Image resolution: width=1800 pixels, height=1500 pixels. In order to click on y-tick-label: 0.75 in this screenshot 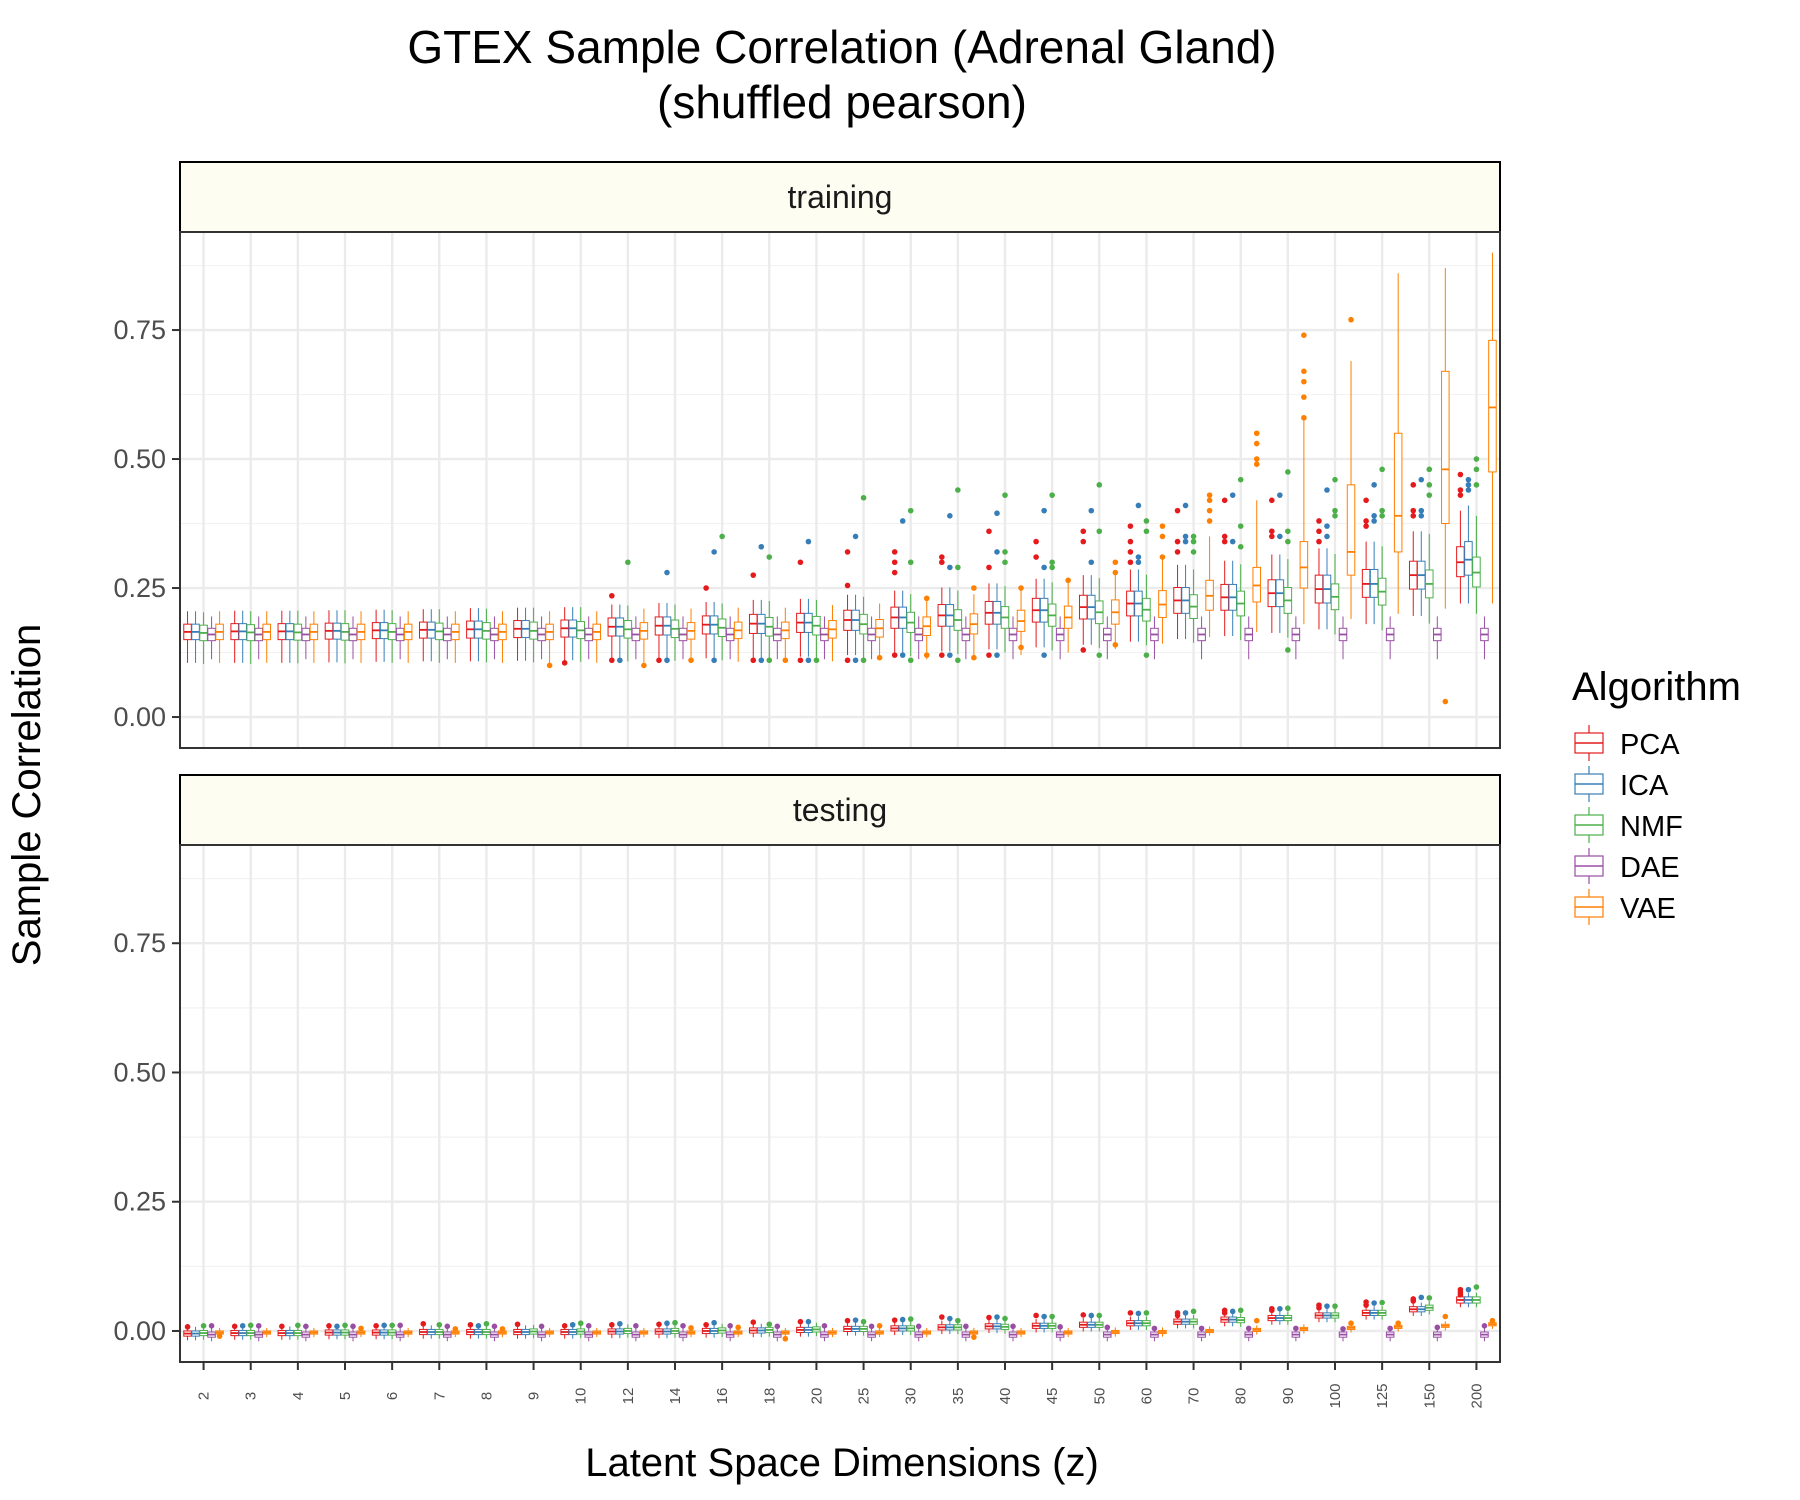, I will do `click(139, 330)`.